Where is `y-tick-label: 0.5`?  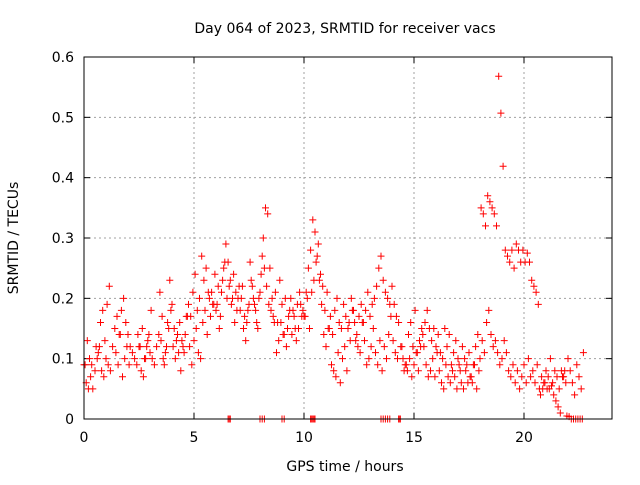
y-tick-label: 0.5 is located at coordinates (63, 118).